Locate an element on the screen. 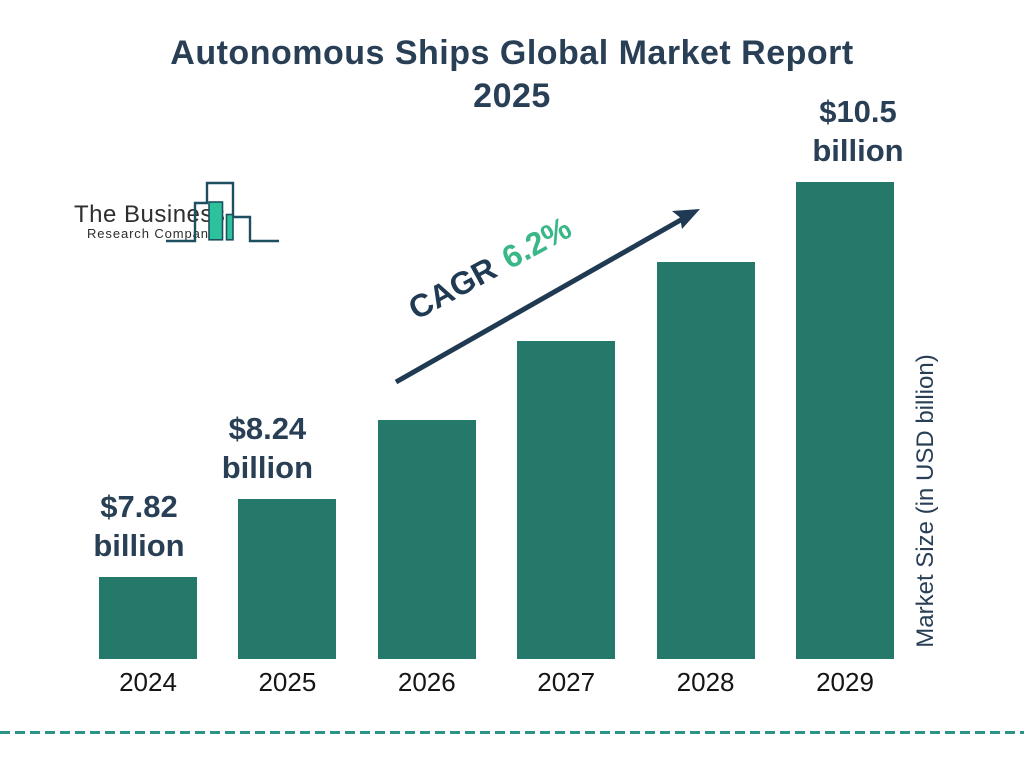 The width and height of the screenshot is (1024, 768). value-line1: $8.24 is located at coordinates (267, 428).